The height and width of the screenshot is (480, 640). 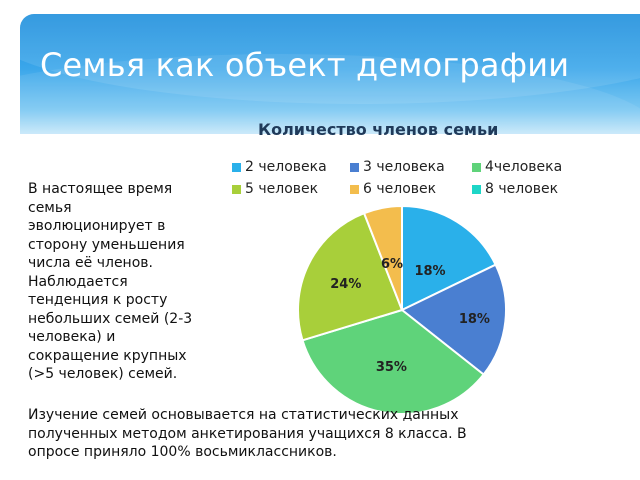 What do you see at coordinates (72, 337) in the screenshot?
I see `side-text-line: человека) и` at bounding box center [72, 337].